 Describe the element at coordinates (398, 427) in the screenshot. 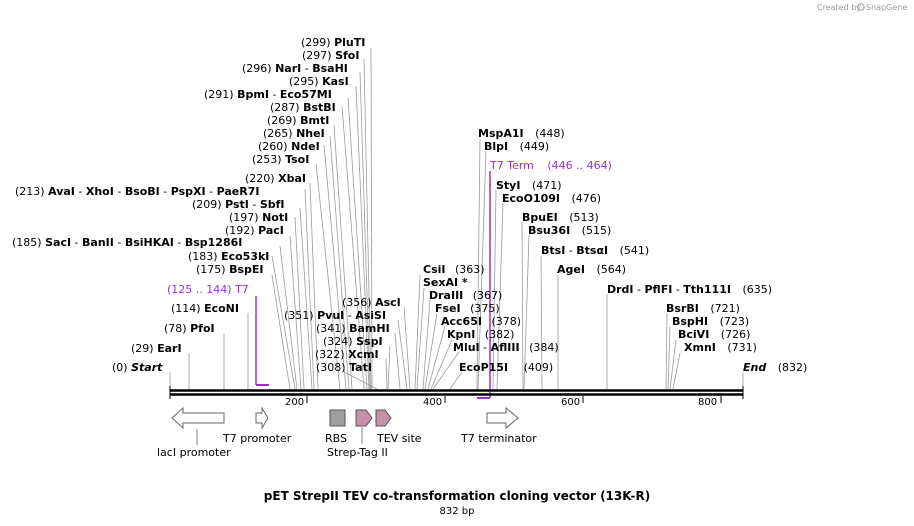

I see `feature-tev-site: TEV site` at that location.